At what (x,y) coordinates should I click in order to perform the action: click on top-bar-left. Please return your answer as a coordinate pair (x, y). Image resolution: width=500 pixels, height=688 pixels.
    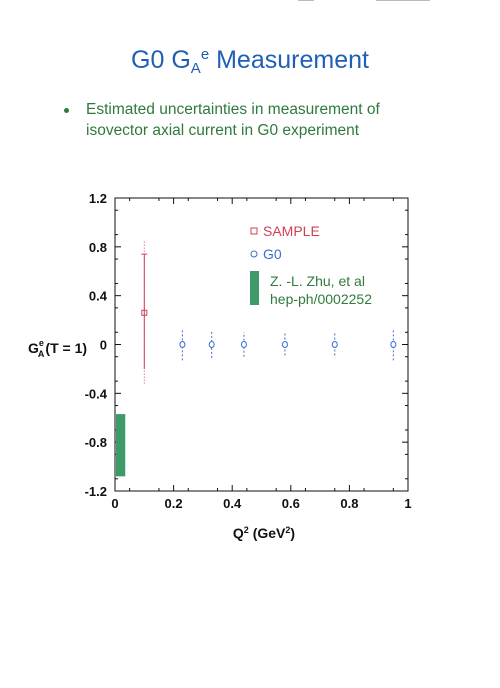
    Looking at the image, I should click on (306, 0).